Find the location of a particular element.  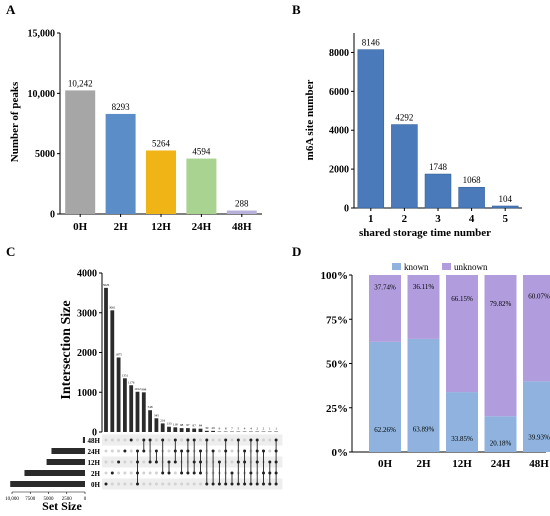

panel-b-ytick-label: 8000 is located at coordinates (339, 53).